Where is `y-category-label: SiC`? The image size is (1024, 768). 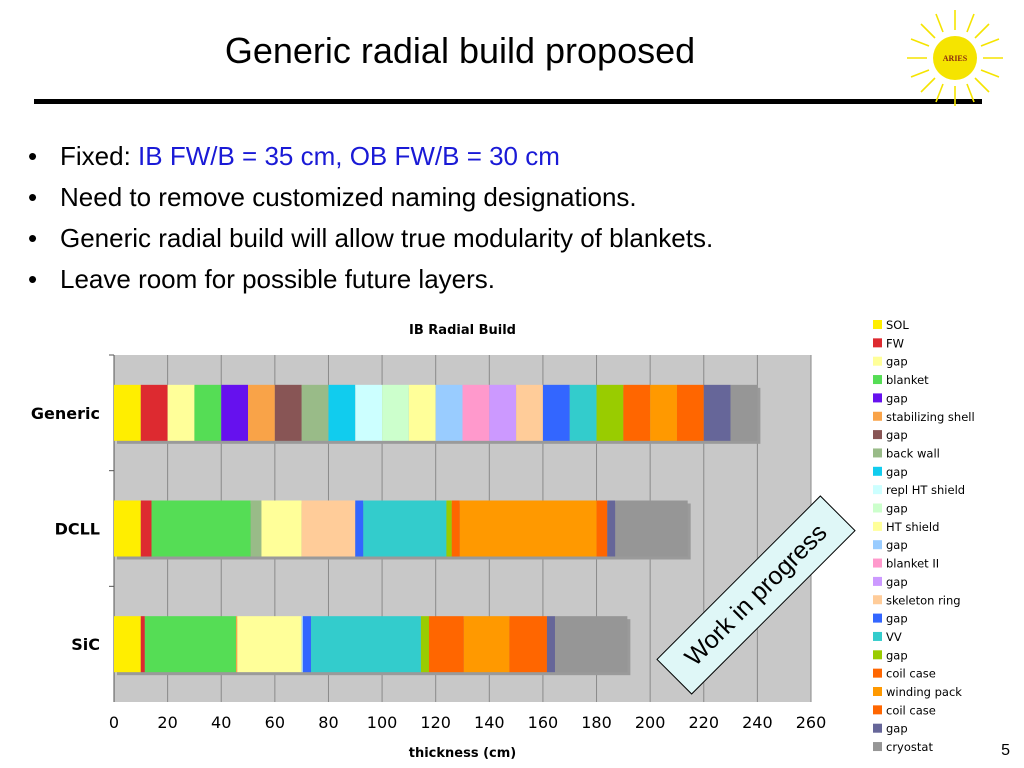 y-category-label: SiC is located at coordinates (85, 644).